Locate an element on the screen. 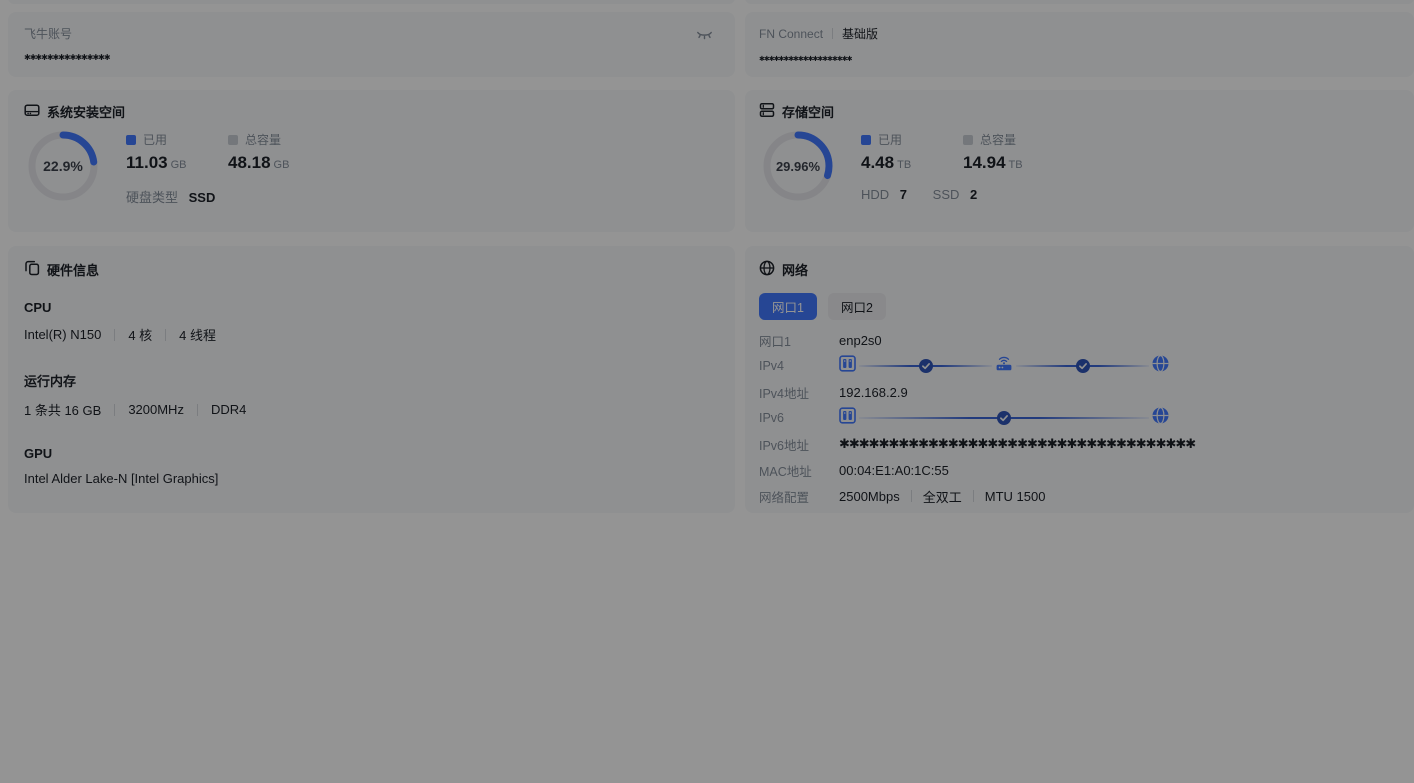  network-row-ipv4-address: IPv4地址 192.168.2.9 is located at coordinates (1079, 392).